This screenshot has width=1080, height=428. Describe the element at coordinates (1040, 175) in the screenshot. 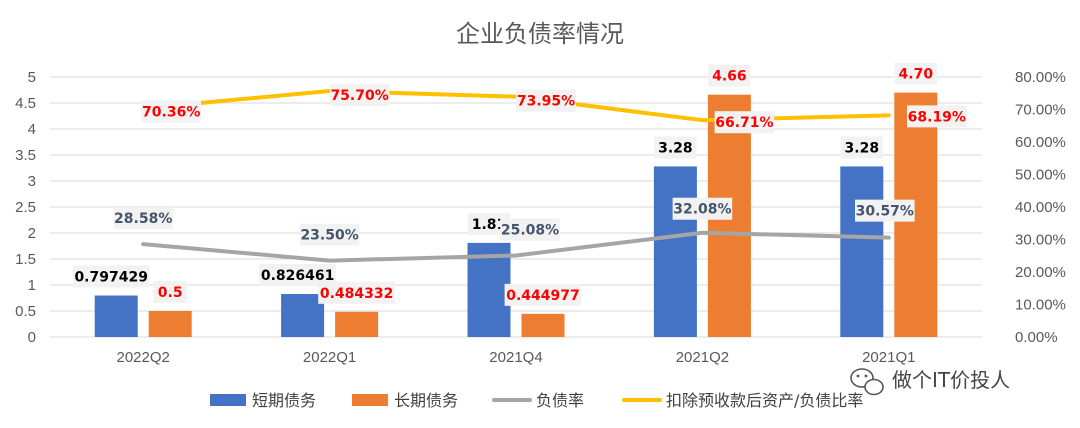

I see `right-tick-label: 50.00%` at that location.